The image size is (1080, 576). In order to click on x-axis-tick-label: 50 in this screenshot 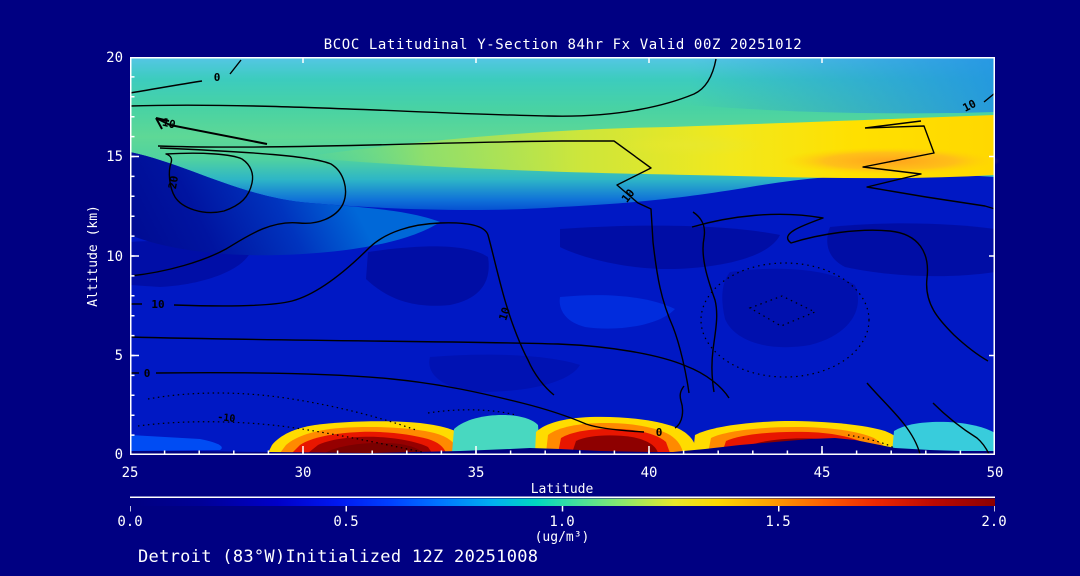, I will do `click(995, 473)`.